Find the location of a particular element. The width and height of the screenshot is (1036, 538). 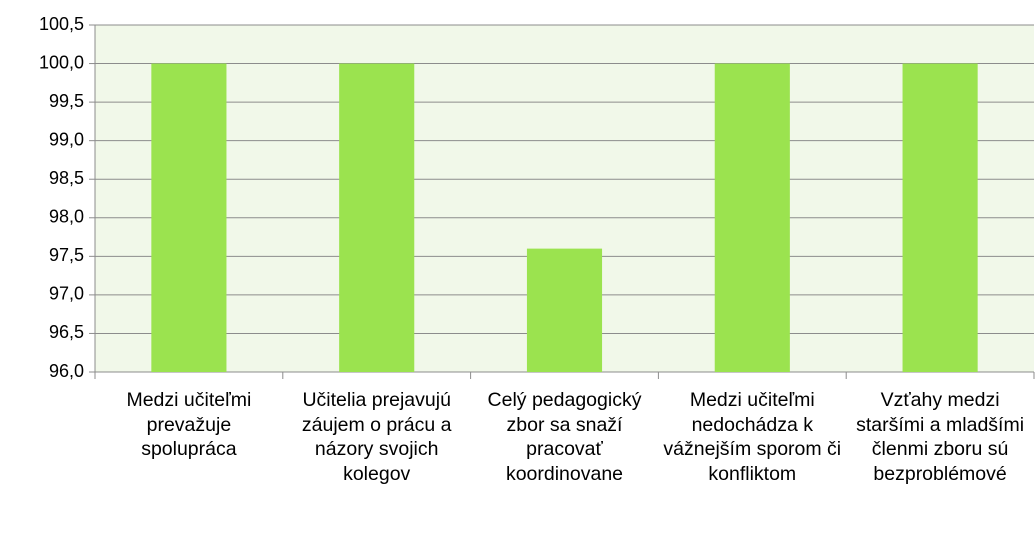

y-tick-label: 96,0 is located at coordinates (66, 371).